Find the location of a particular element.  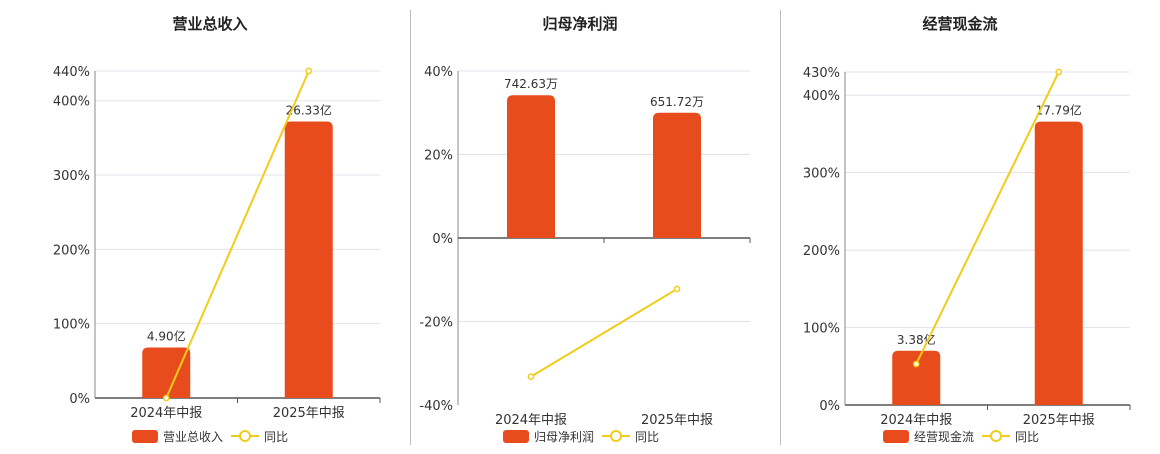

legend-bar-label: 营业总收入 is located at coordinates (193, 437).